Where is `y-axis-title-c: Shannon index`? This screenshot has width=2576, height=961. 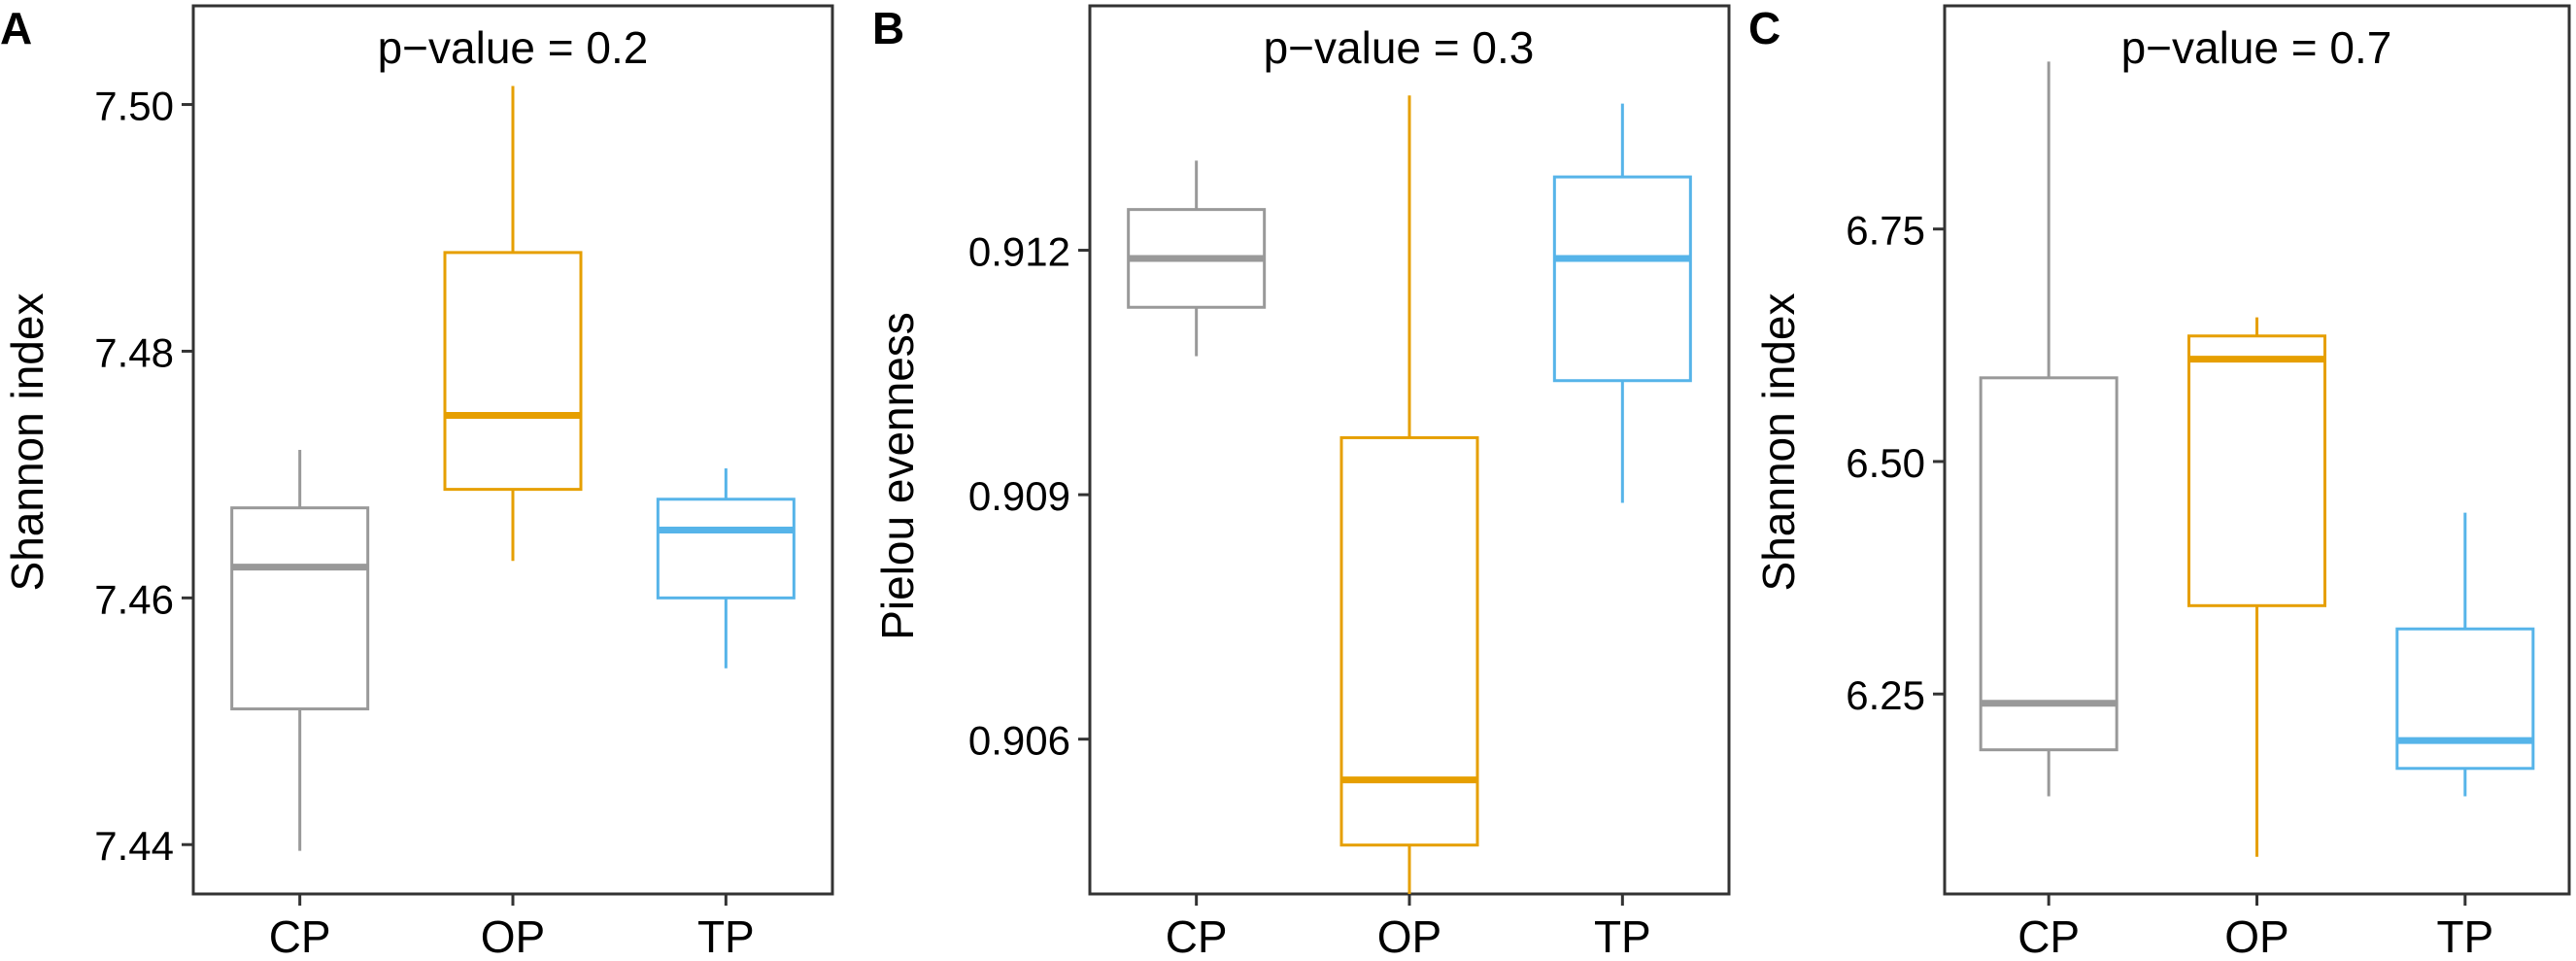 y-axis-title-c: Shannon index is located at coordinates (1778, 442).